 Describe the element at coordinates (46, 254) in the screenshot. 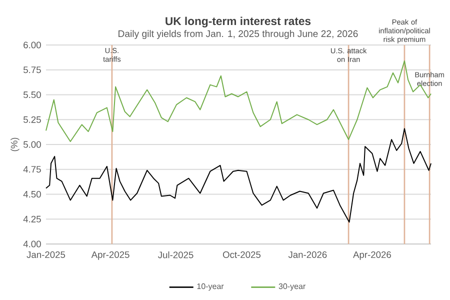

I see `x-tick-label: Jan-2025` at that location.